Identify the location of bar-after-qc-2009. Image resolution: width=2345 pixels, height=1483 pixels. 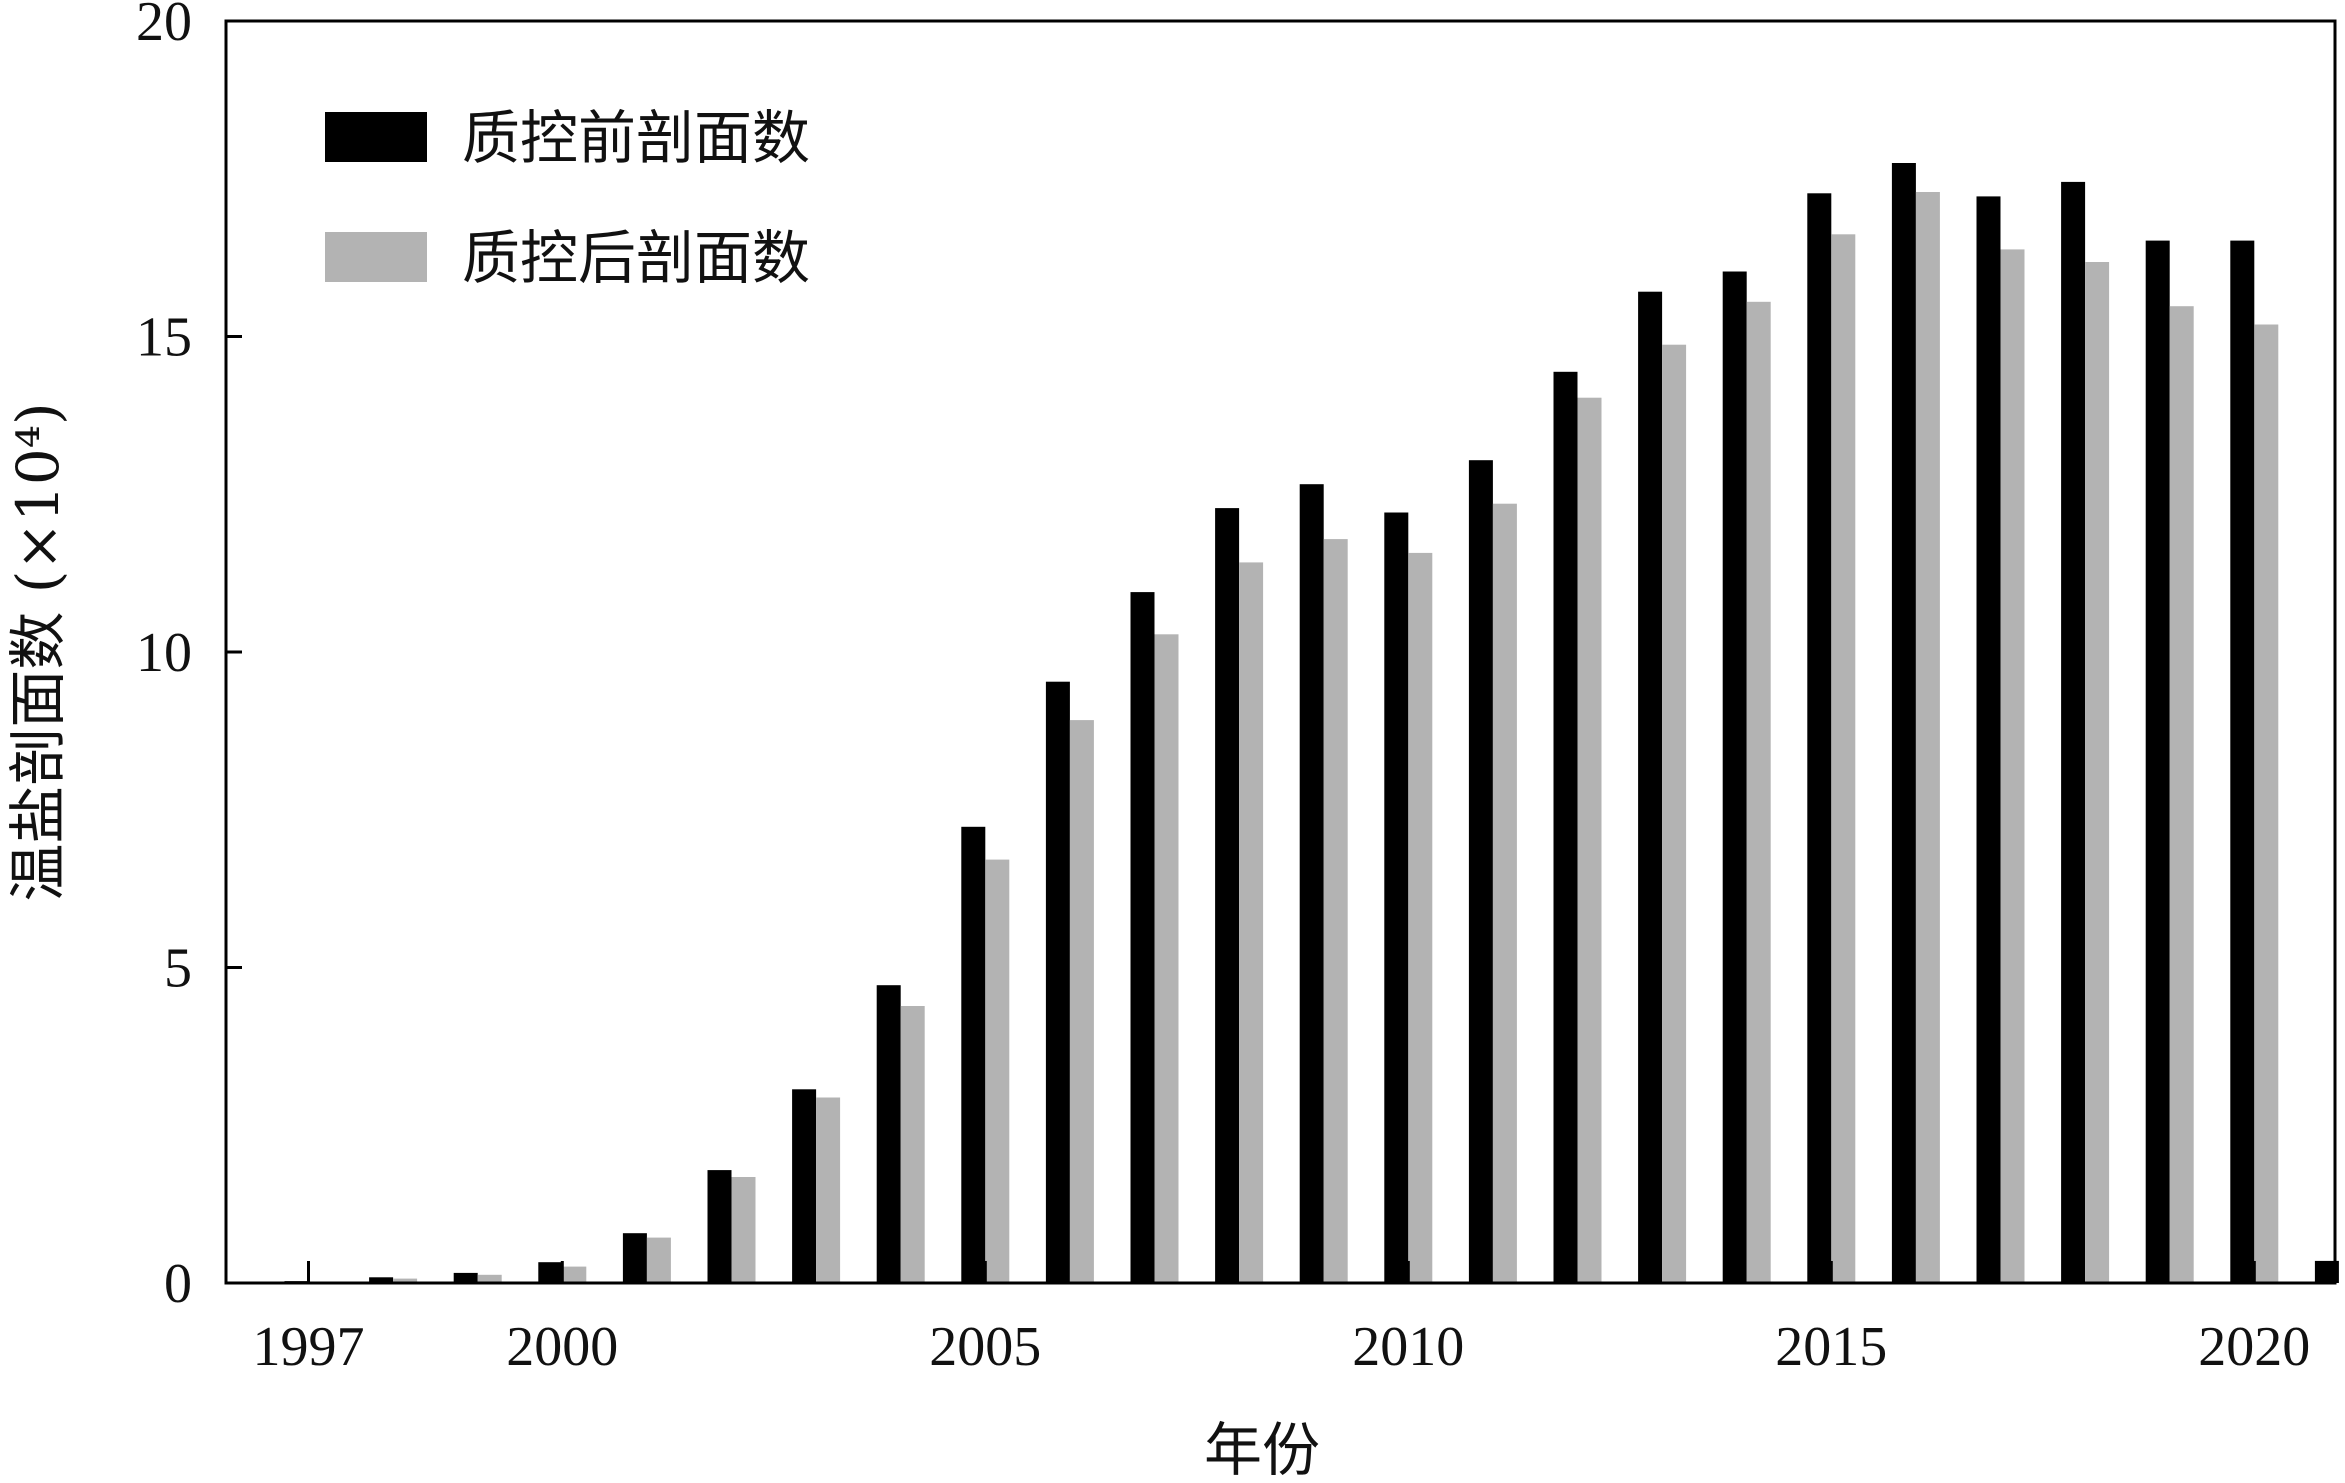
(1335, 911).